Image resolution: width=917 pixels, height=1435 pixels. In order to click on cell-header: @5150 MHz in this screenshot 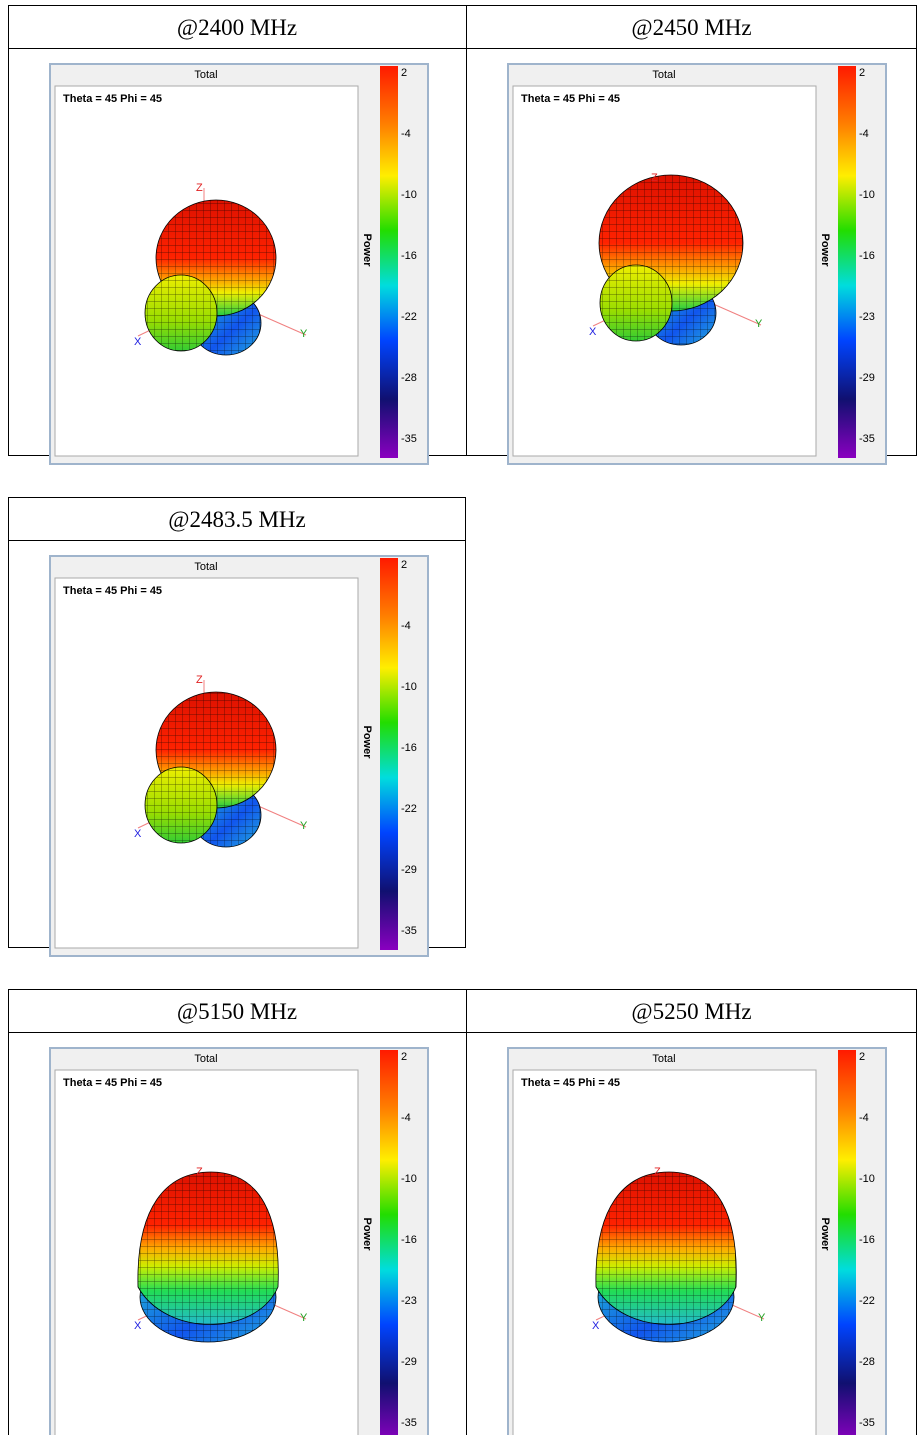, I will do `click(237, 1011)`.